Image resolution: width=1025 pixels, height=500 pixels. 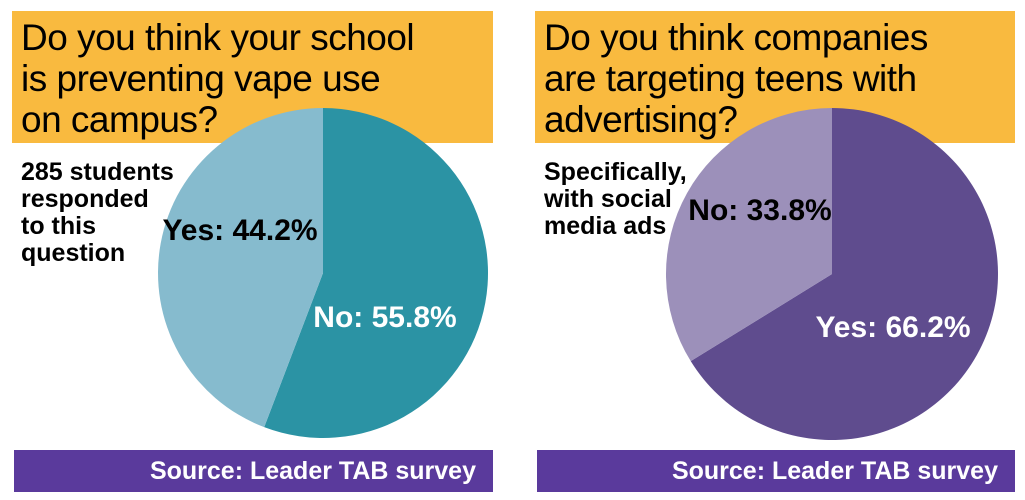 What do you see at coordinates (201, 78) in the screenshot?
I see `chart-title-line: is preventing vape use` at bounding box center [201, 78].